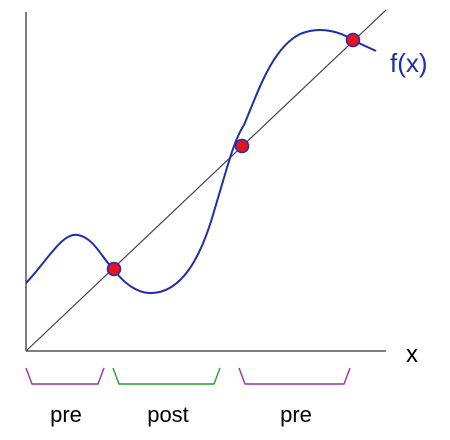  What do you see at coordinates (65, 376) in the screenshot?
I see `region-bracket-pre-left` at bounding box center [65, 376].